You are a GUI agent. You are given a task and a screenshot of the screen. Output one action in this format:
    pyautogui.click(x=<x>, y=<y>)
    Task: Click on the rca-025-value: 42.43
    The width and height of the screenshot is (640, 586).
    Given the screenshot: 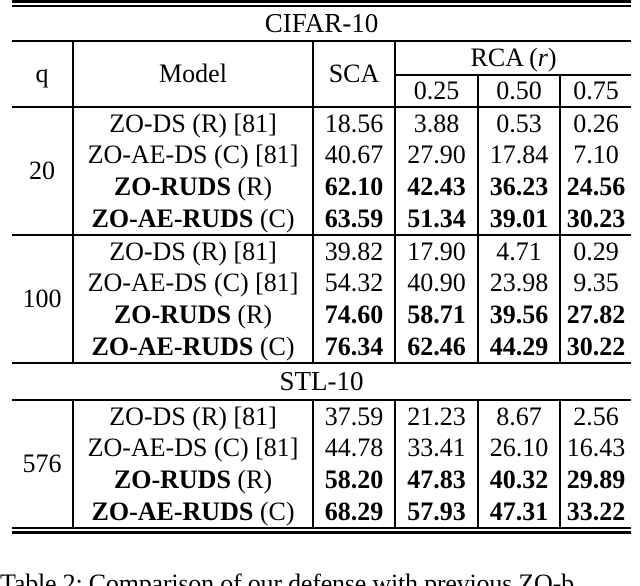 What is the action you would take?
    pyautogui.click(x=436, y=187)
    